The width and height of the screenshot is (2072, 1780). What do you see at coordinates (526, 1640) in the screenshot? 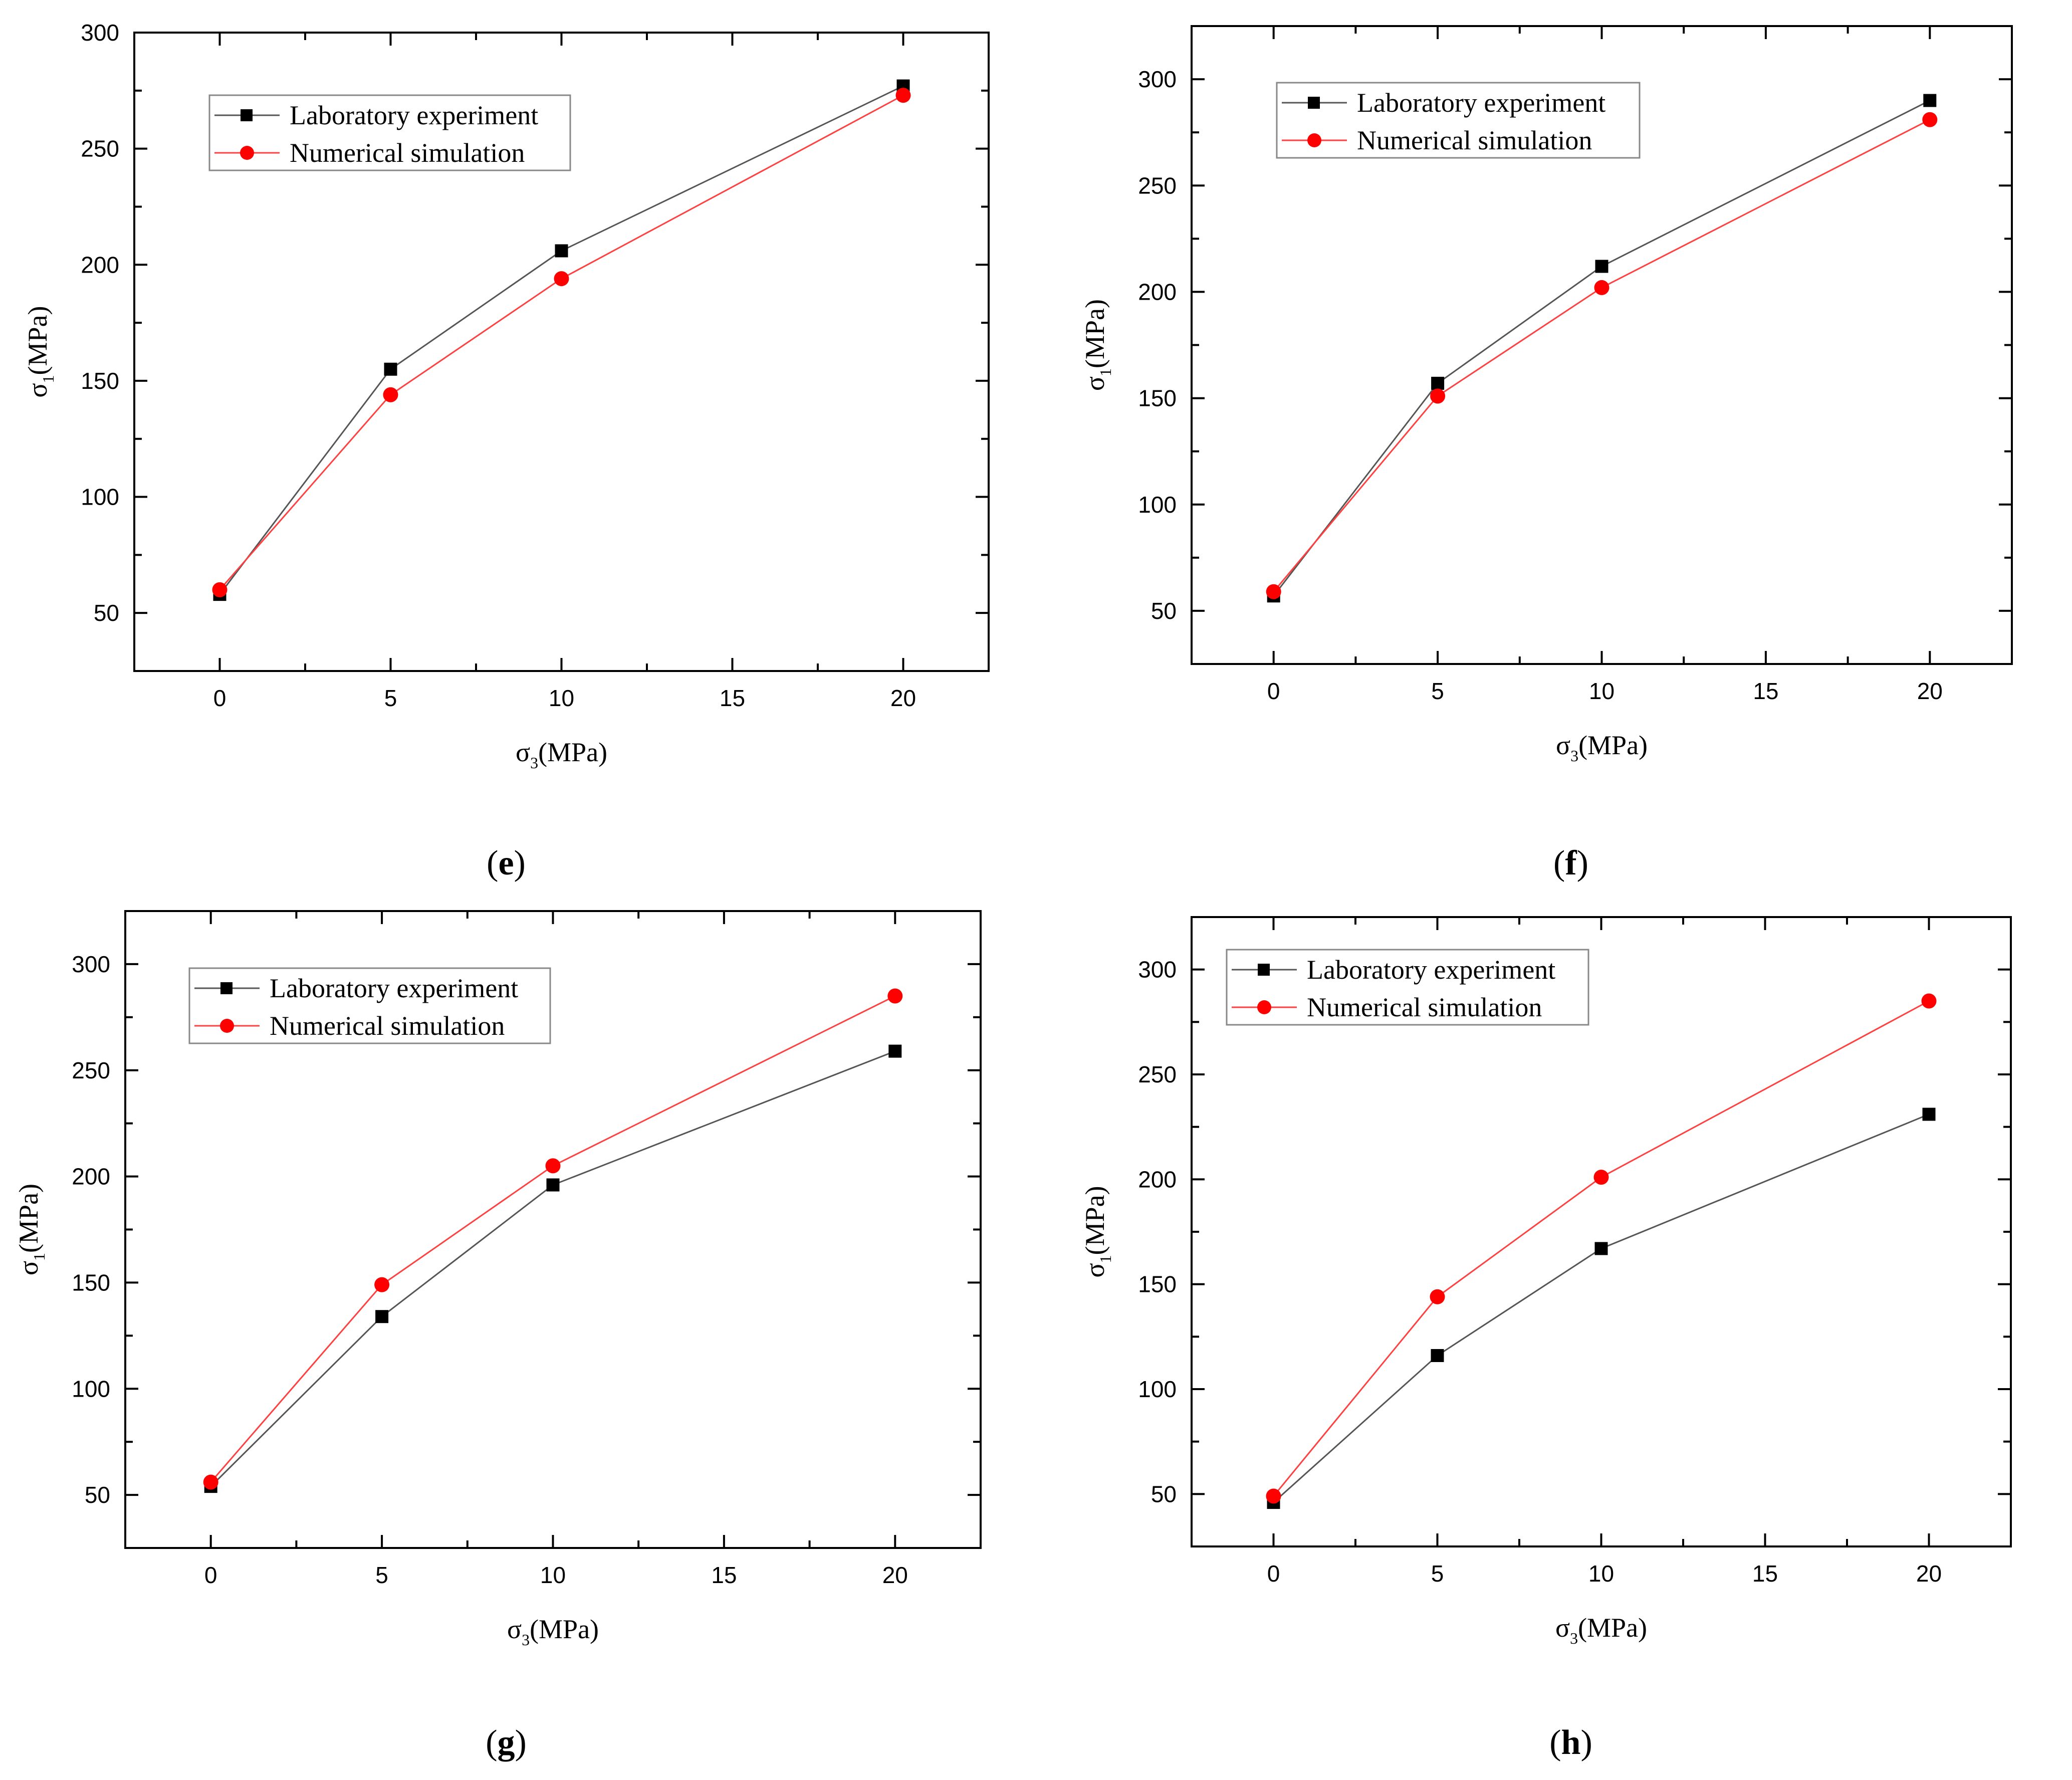
I see `x-axis-subscript: 3` at bounding box center [526, 1640].